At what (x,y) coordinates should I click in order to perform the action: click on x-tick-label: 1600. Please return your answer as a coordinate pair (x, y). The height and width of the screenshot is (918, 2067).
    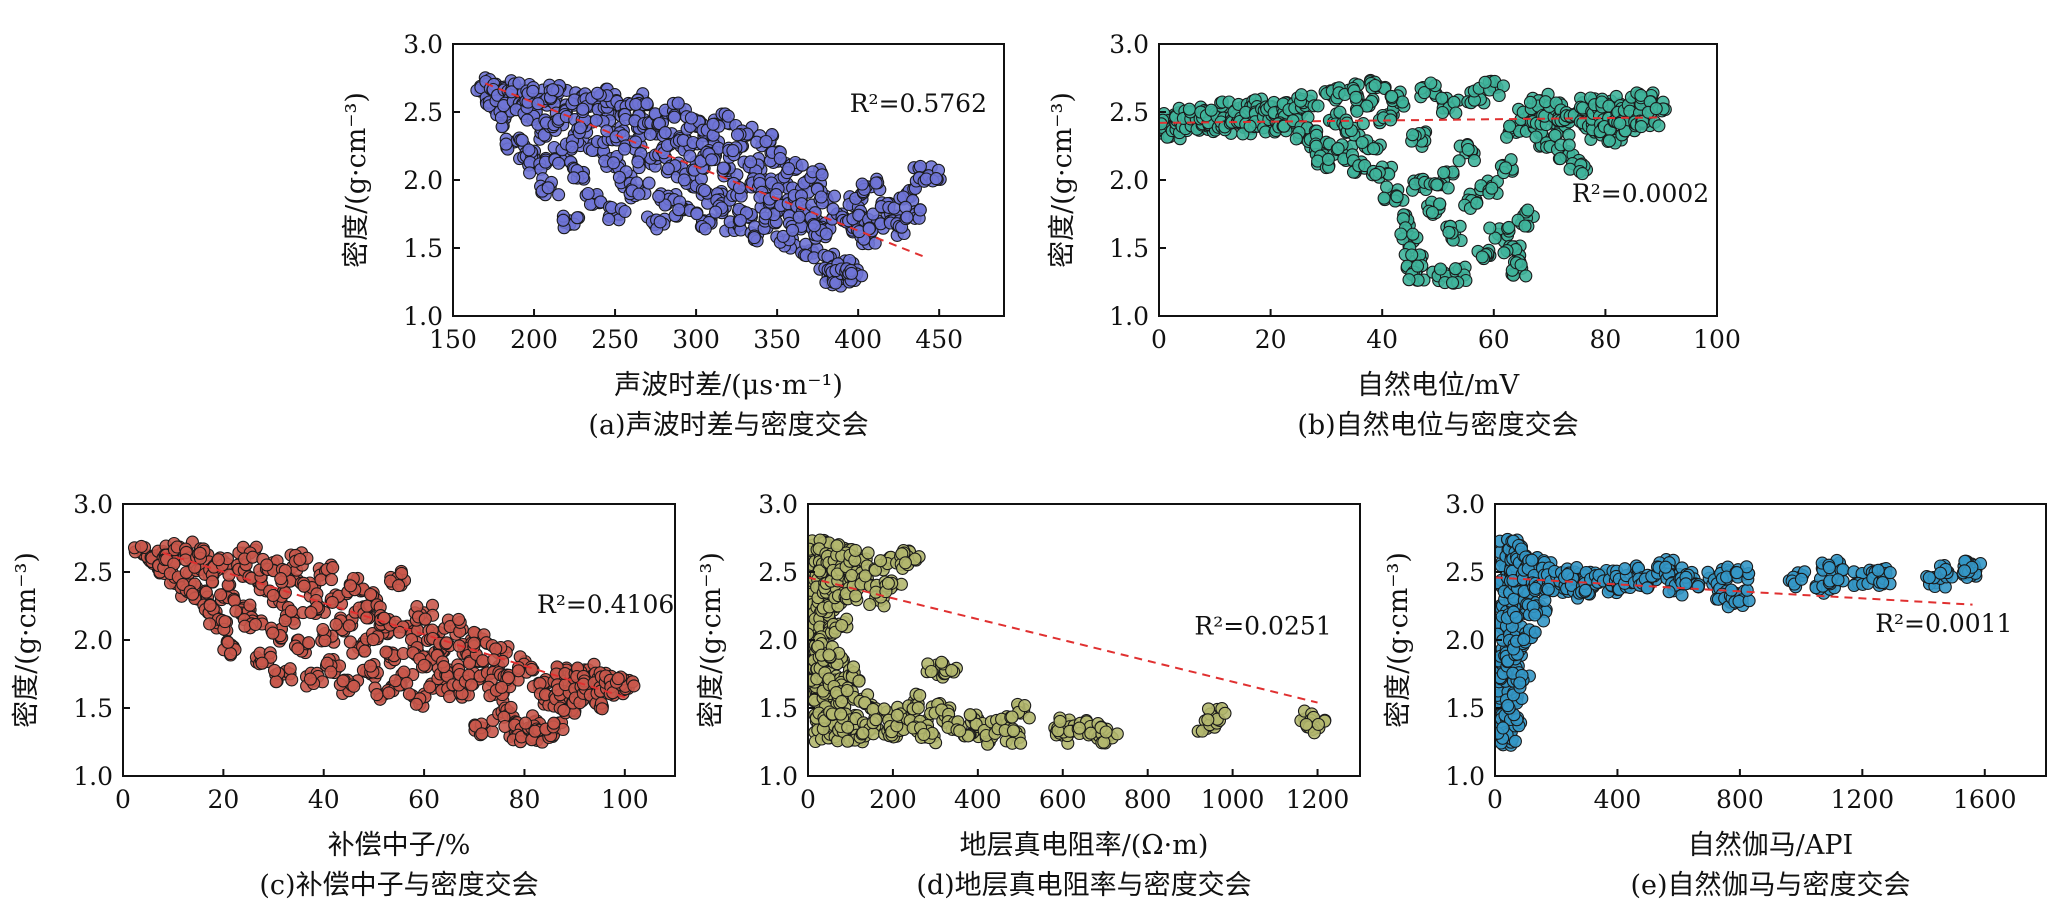
    Looking at the image, I should click on (1985, 799).